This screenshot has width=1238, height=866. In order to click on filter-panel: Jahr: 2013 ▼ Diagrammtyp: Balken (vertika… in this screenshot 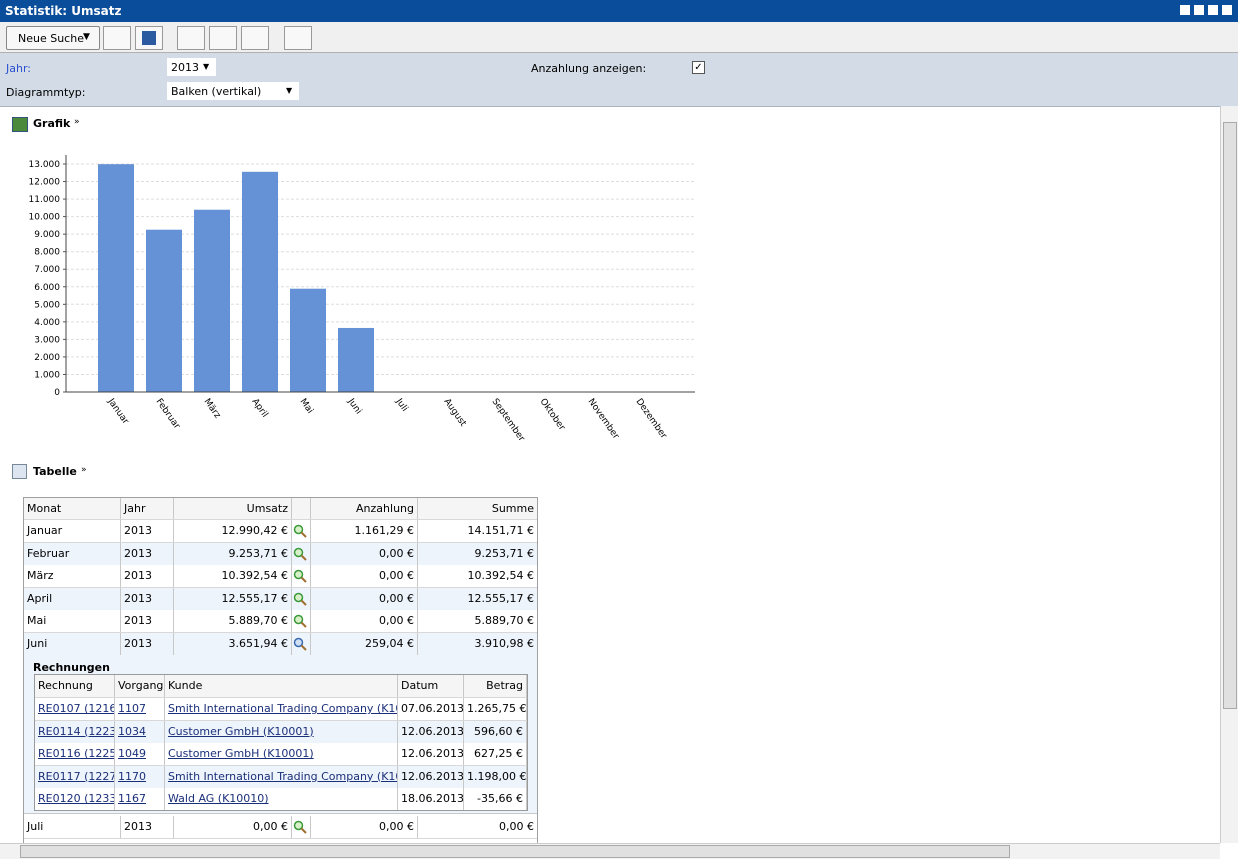, I will do `click(619, 80)`.